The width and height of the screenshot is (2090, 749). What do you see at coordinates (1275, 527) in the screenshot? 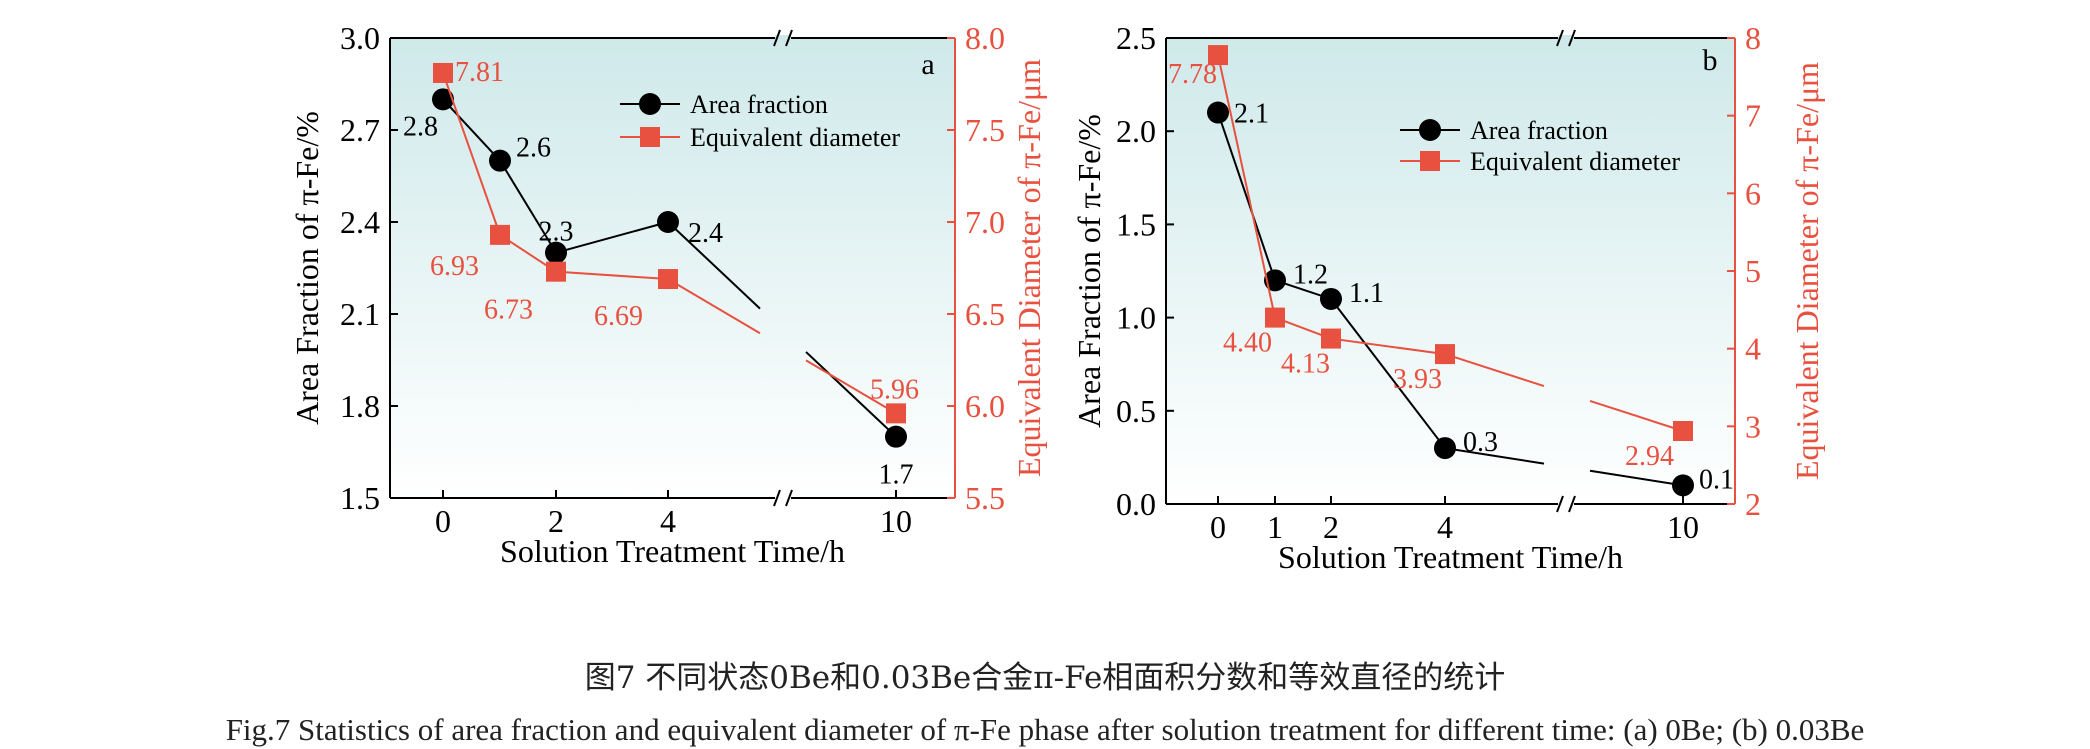
I see `x-tick-label: 1` at bounding box center [1275, 527].